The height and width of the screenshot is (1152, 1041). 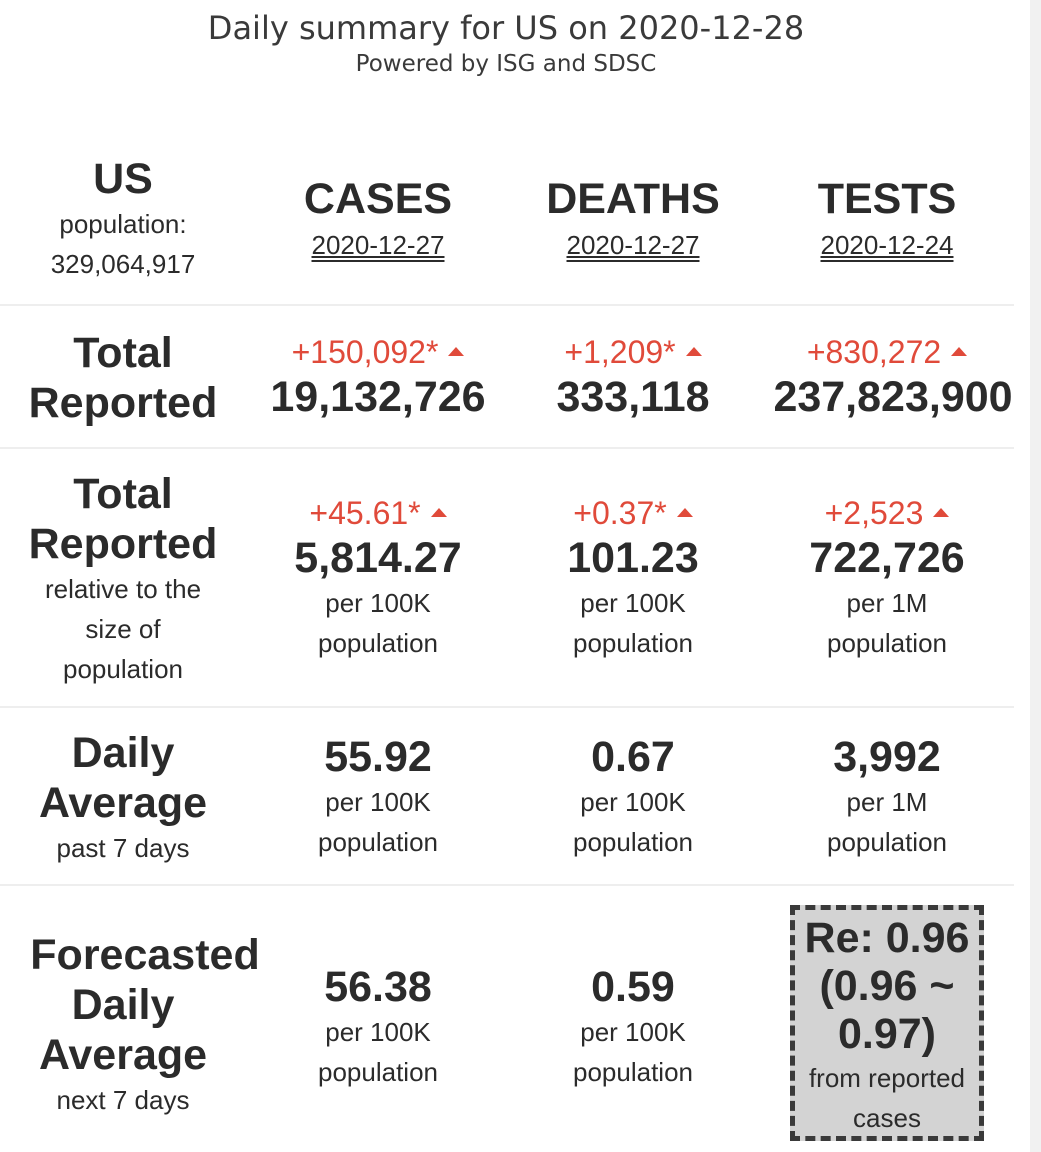 What do you see at coordinates (123, 589) in the screenshot?
I see `row-note: relative to the` at bounding box center [123, 589].